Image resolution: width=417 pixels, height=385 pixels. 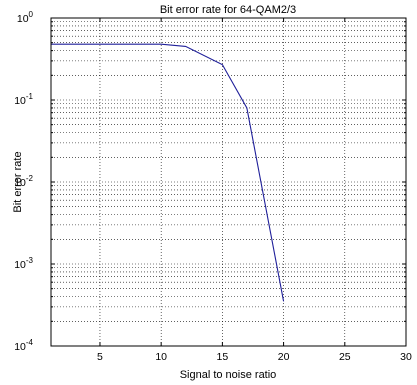 I want to click on y-tick-label: 10⁻⁴, so click(x=23, y=345).